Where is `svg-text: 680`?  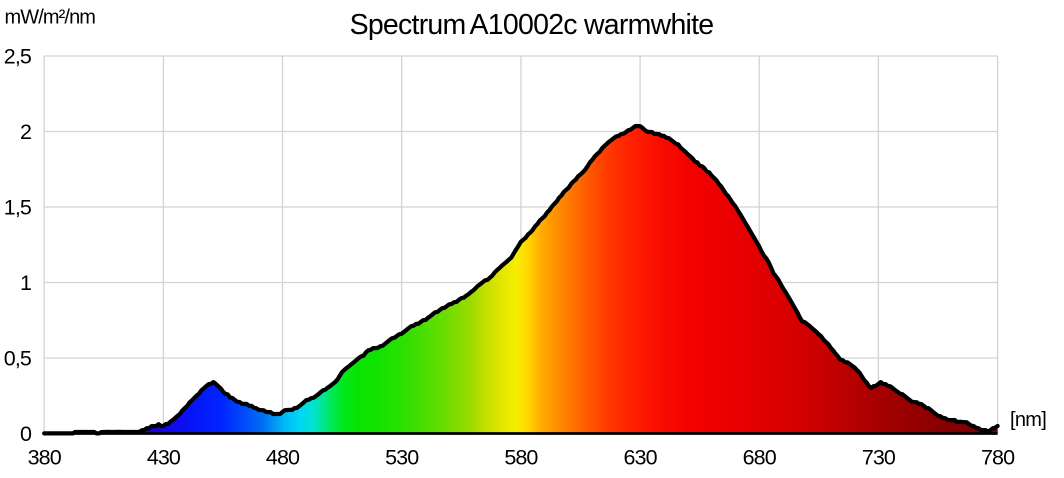
svg-text: 680 is located at coordinates (760, 458).